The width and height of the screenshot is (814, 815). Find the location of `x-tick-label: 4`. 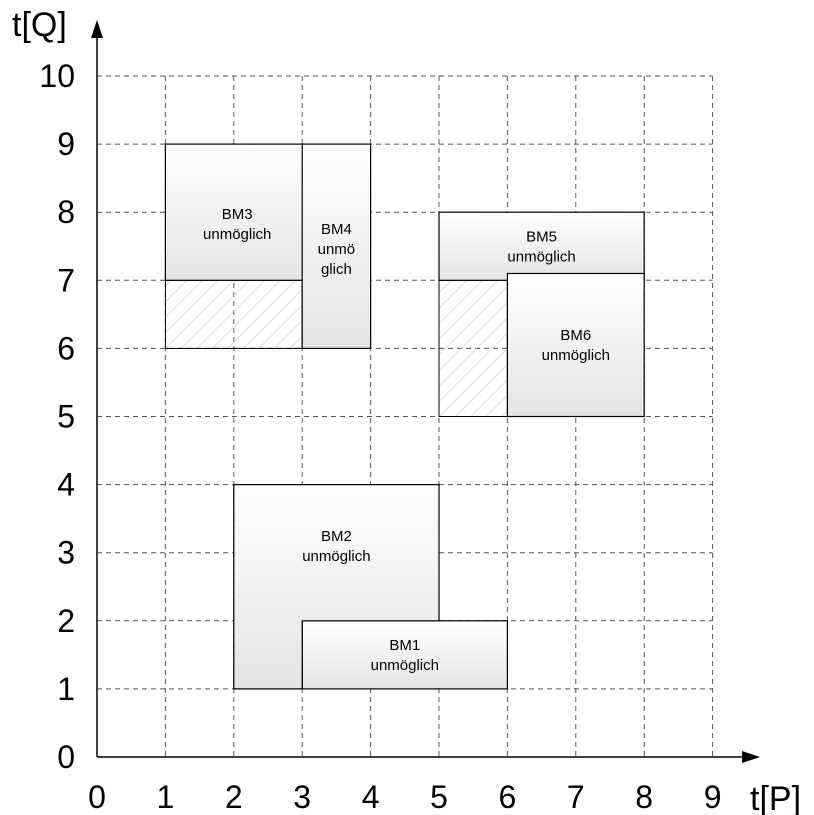

x-tick-label: 4 is located at coordinates (371, 797).